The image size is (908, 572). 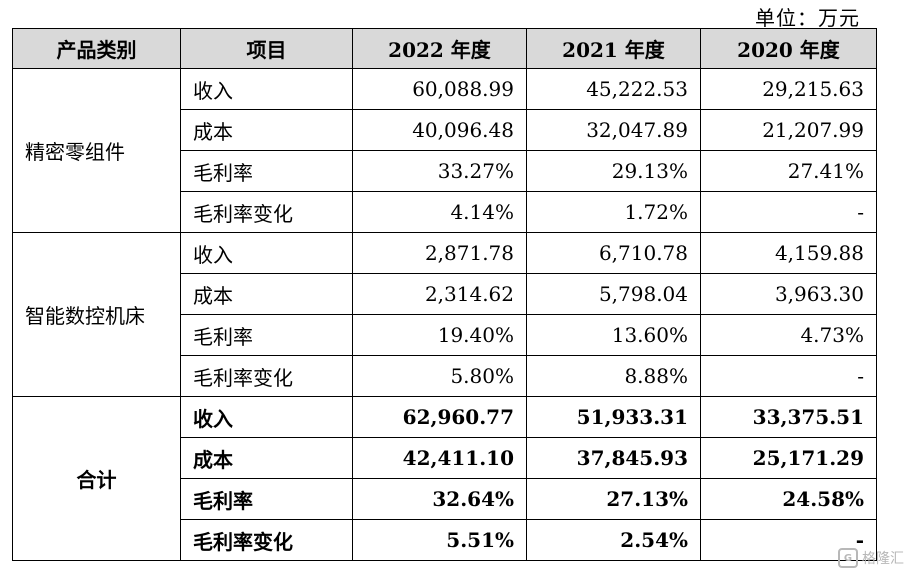 I want to click on value-cell: 27.13%, so click(x=613, y=499).